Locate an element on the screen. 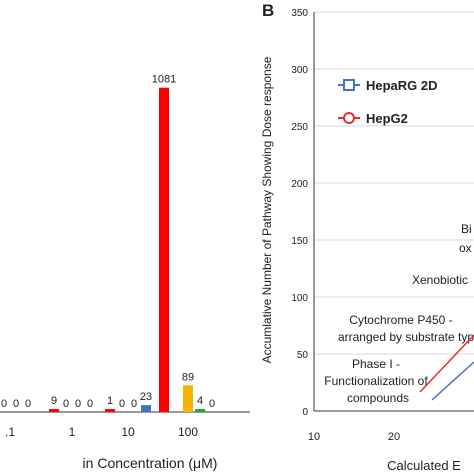 The image size is (474, 474). y-tick-label-5: 250 is located at coordinates (299, 127).